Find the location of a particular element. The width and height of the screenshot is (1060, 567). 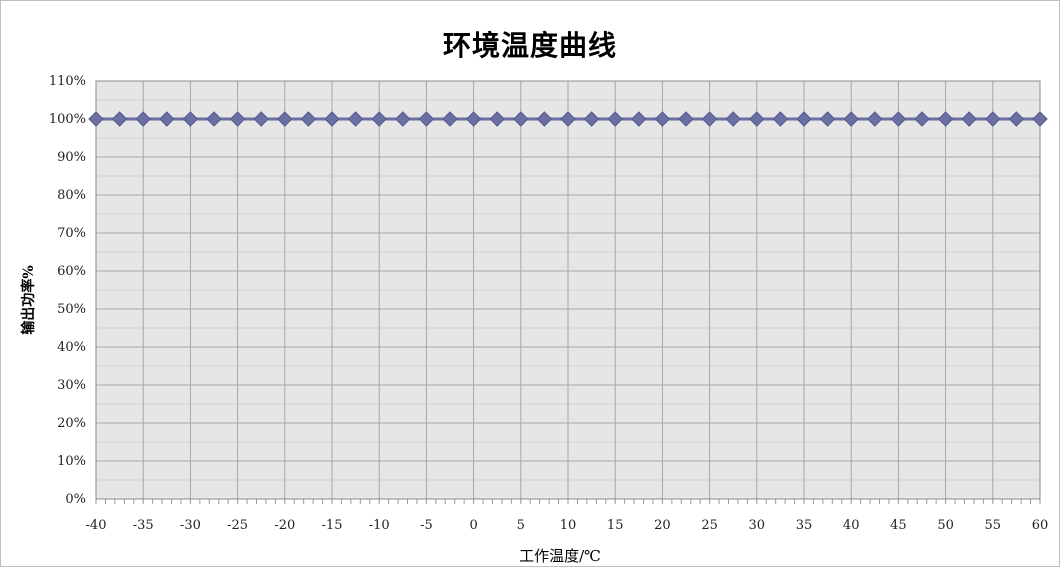

x-tick-label: 30 is located at coordinates (757, 525).